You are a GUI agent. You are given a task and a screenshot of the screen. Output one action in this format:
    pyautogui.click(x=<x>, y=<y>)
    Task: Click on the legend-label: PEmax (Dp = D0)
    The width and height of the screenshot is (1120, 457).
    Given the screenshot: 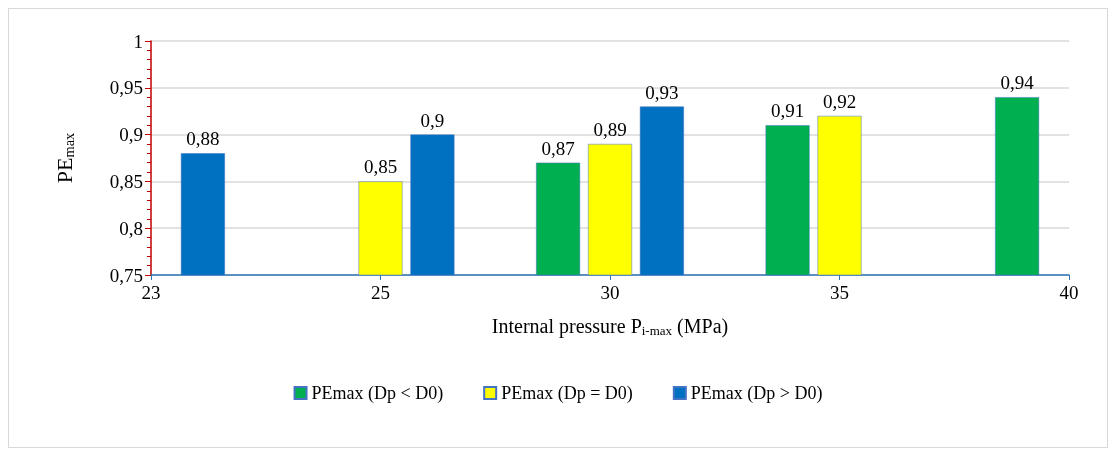 What is the action you would take?
    pyautogui.click(x=567, y=393)
    